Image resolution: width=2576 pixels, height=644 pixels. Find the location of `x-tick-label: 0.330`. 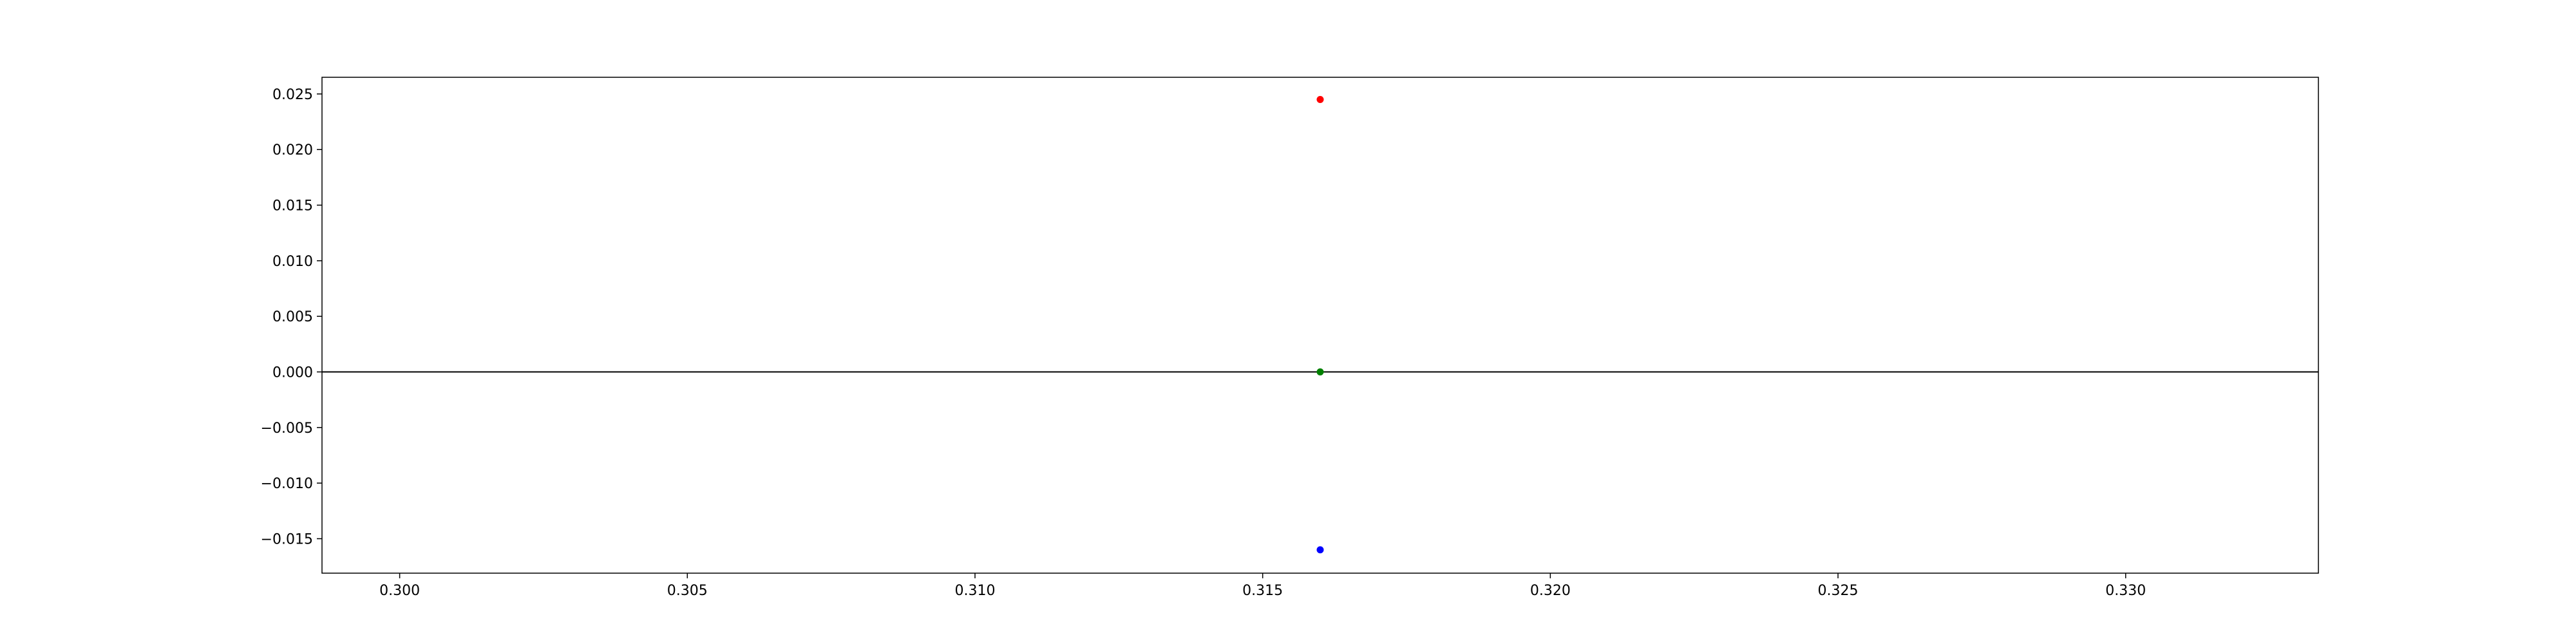

x-tick-label: 0.330 is located at coordinates (2125, 591).